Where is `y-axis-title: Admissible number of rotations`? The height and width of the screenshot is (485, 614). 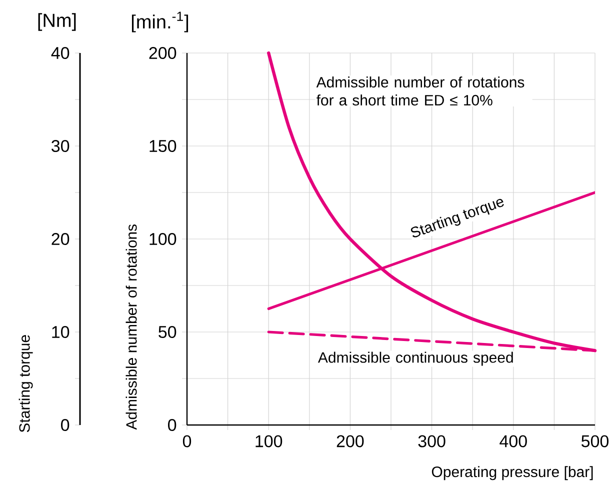
y-axis-title: Admissible number of rotations is located at coordinates (131, 327).